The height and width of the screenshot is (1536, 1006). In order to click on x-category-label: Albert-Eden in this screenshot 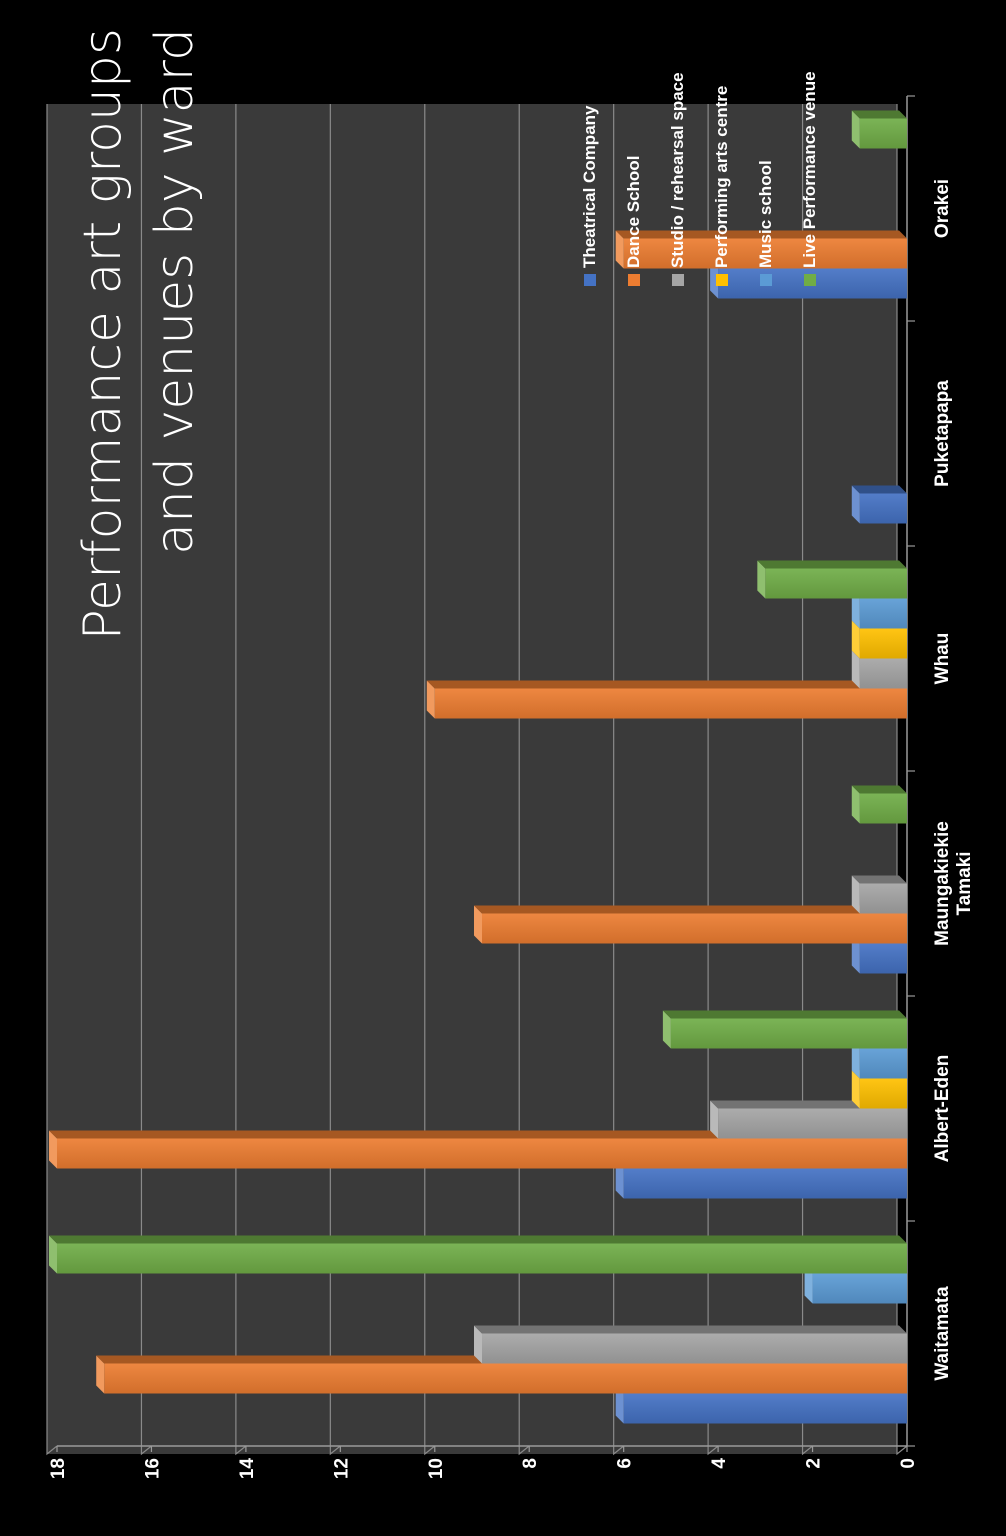, I will do `click(942, 1109)`.